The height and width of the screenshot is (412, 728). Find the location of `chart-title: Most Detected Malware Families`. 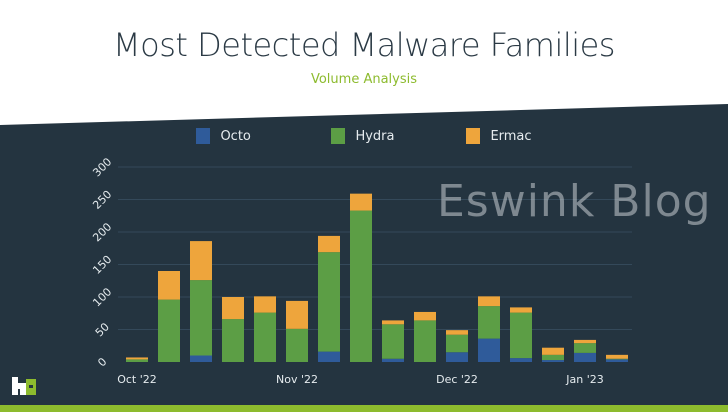

chart-title: Most Detected Malware Families is located at coordinates (364, 45).